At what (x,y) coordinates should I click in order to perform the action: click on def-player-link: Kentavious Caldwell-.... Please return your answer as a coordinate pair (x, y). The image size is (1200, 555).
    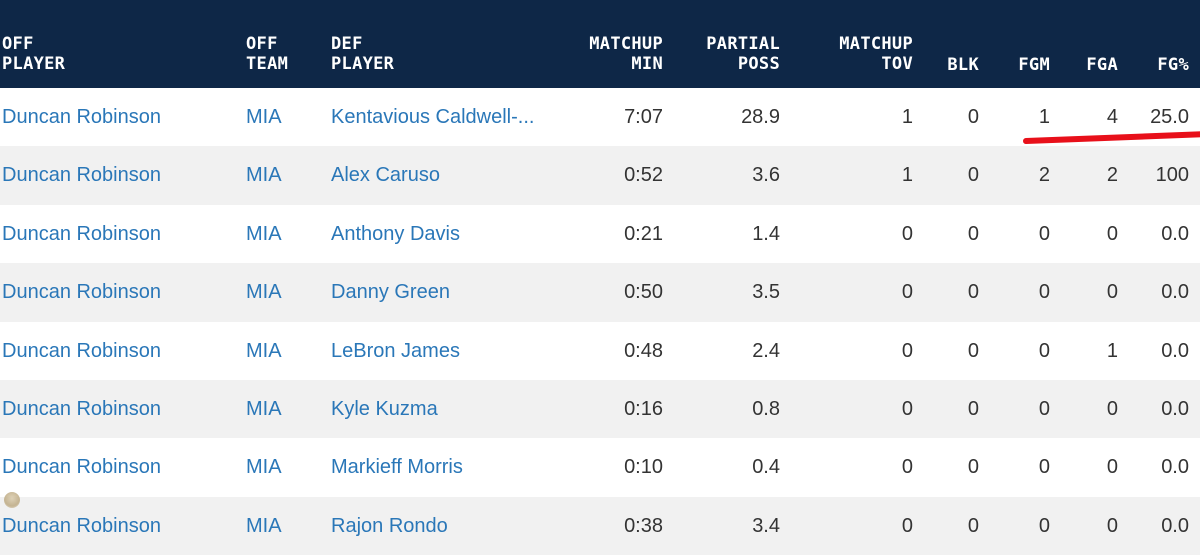
    Looking at the image, I should click on (433, 117).